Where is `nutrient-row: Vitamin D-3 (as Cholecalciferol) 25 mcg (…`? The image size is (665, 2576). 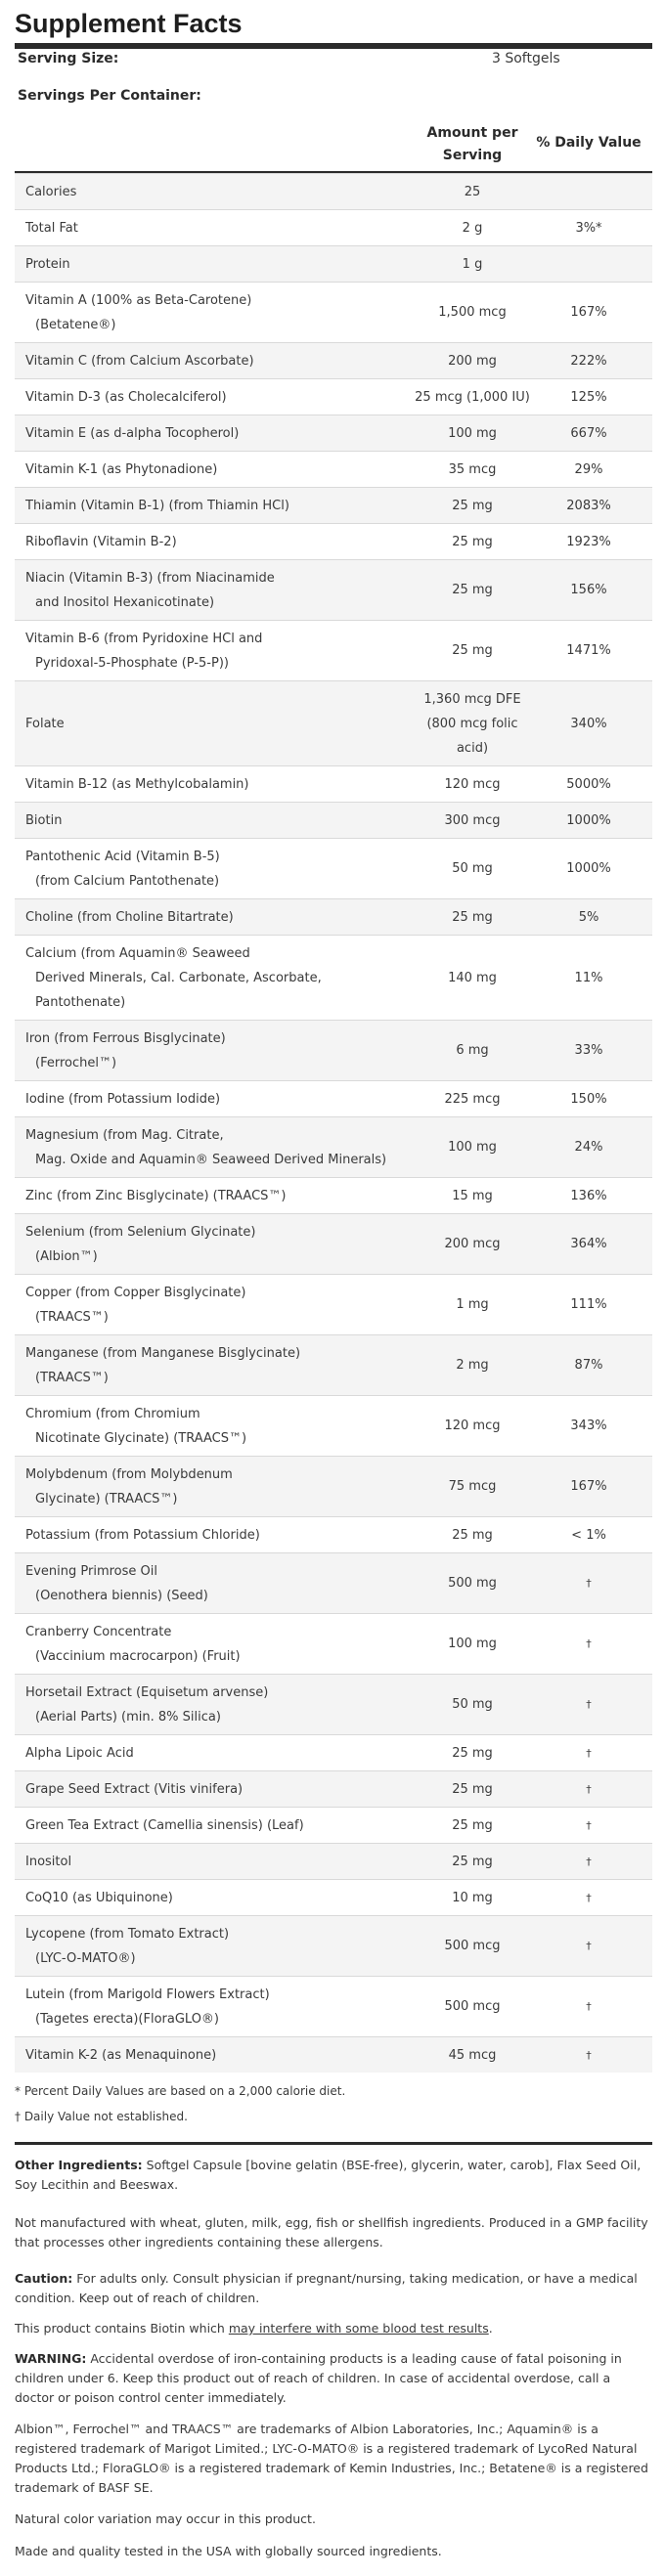
nutrient-row: Vitamin D-3 (as Cholecalciferol) 25 mcg (… is located at coordinates (333, 396).